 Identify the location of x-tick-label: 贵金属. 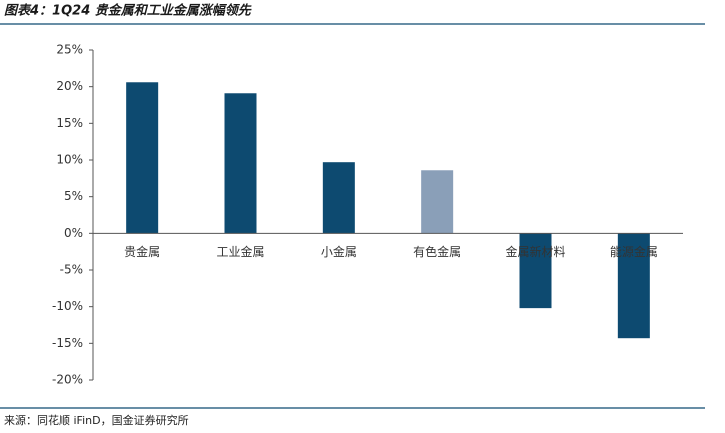
(142, 251).